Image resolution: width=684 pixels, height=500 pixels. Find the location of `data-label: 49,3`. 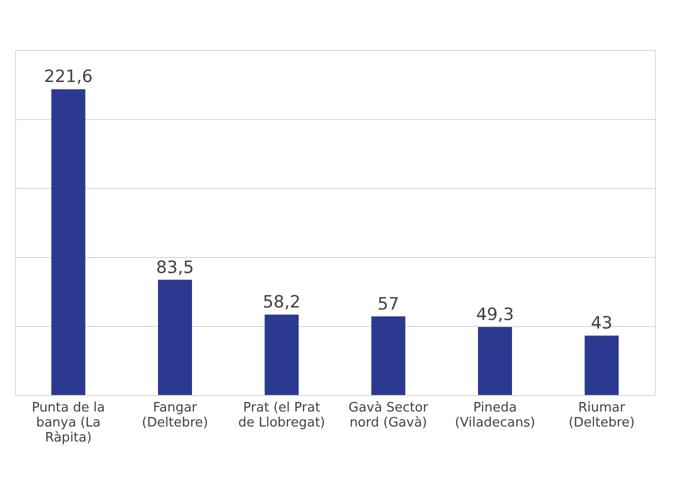

data-label: 49,3 is located at coordinates (495, 314).